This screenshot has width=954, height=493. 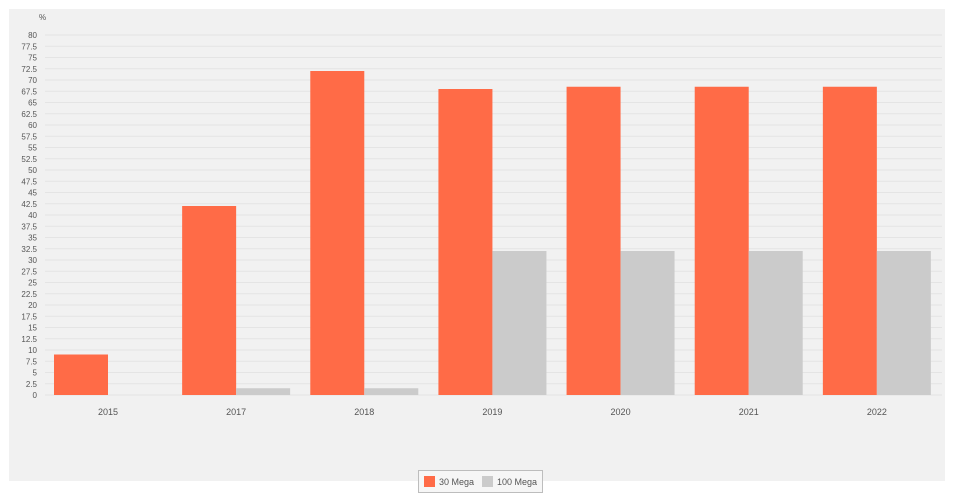 What do you see at coordinates (32, 35) in the screenshot?
I see `y-tick-label: 80` at bounding box center [32, 35].